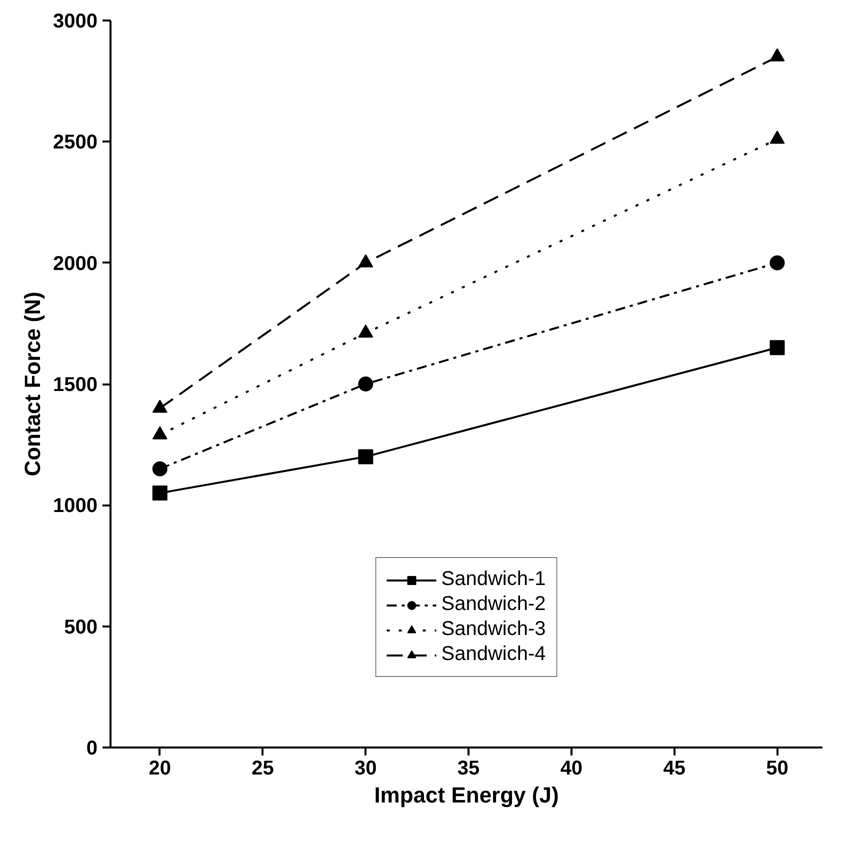 Image resolution: width=862 pixels, height=847 pixels. I want to click on x-tick-label: 20, so click(160, 769).